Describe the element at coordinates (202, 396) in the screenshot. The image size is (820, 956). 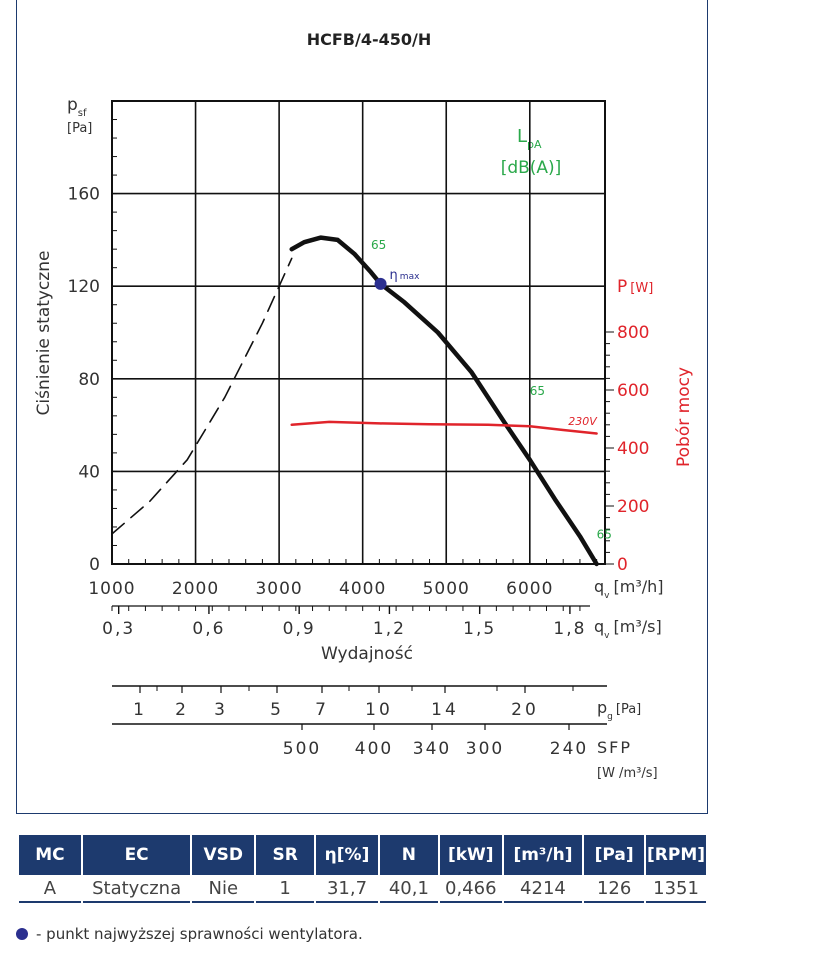
I see `pressure-curve-unstable` at that location.